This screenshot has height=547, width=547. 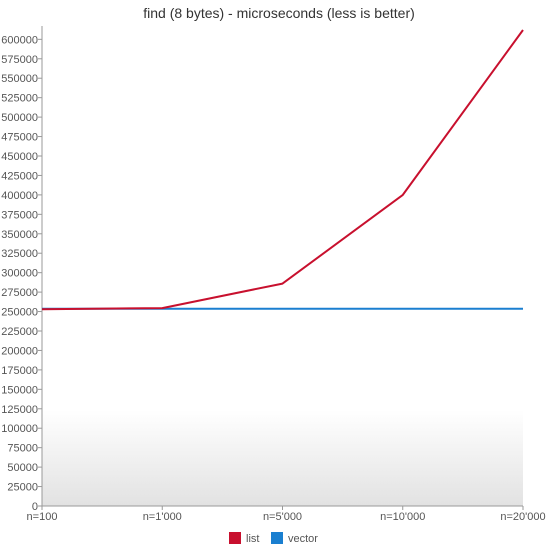 I want to click on y-tick-label: 600000, so click(x=19, y=40).